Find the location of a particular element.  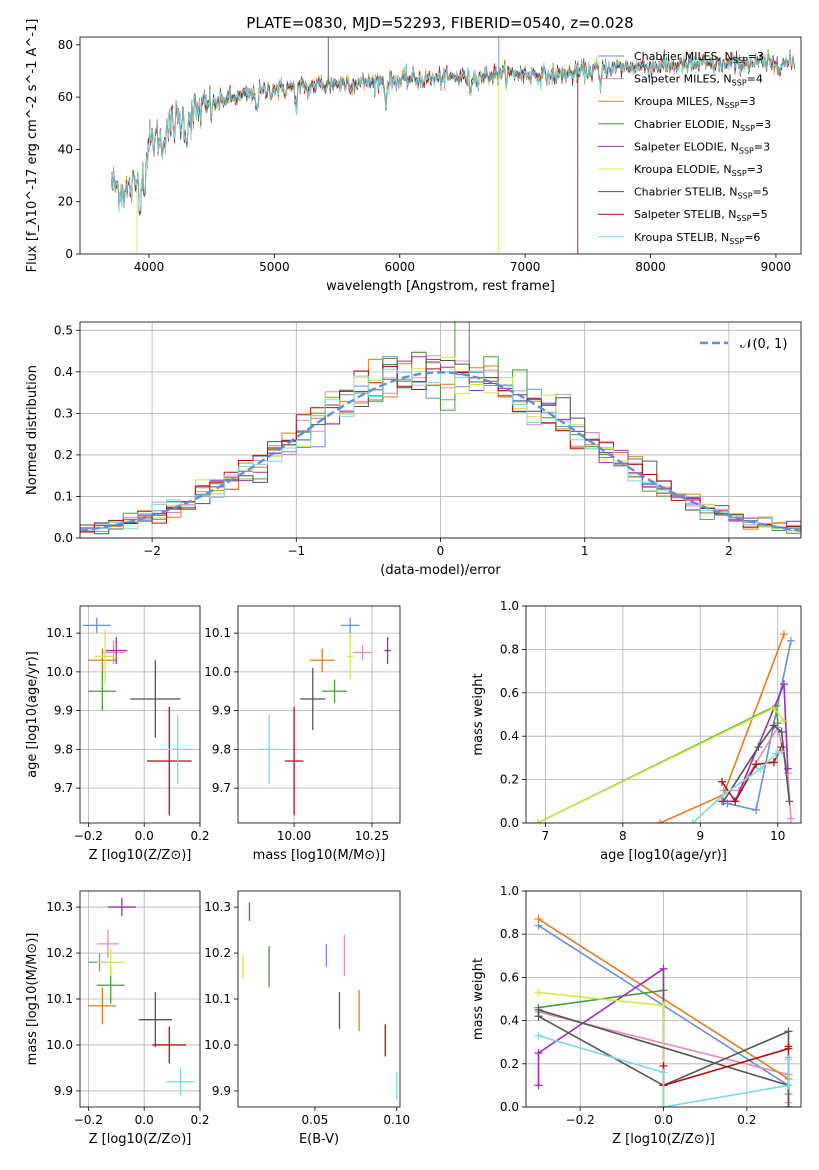

mass_weight_vs_age-ylabel: mass weight is located at coordinates (478, 714).